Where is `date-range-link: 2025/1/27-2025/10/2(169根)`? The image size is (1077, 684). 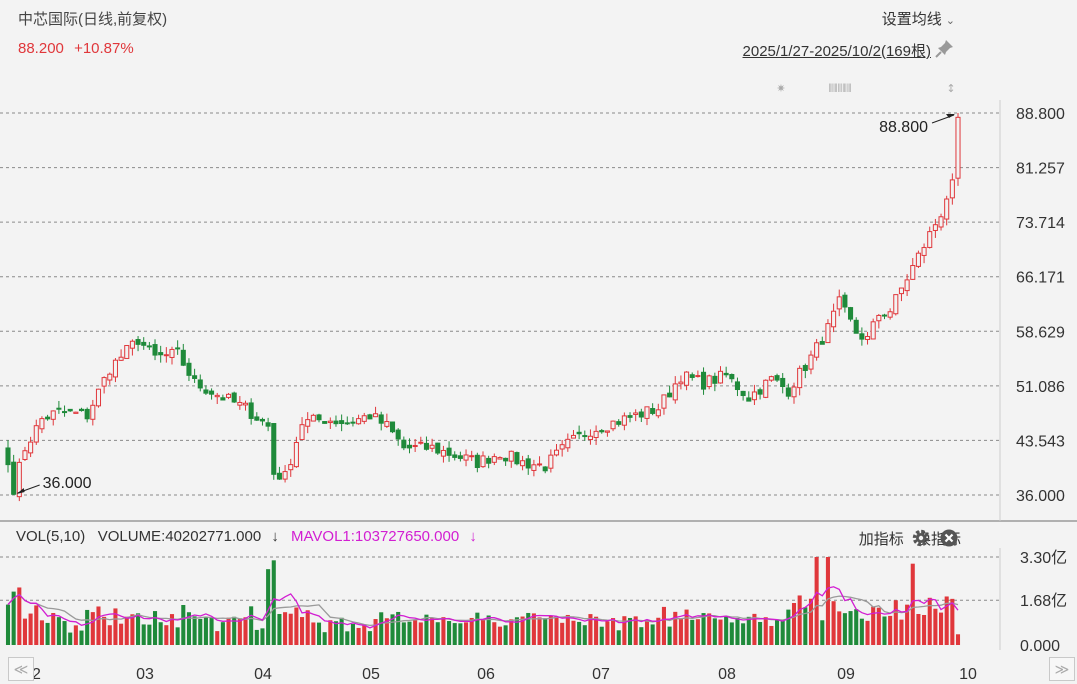 date-range-link: 2025/1/27-2025/10/2(169根) is located at coordinates (836, 51).